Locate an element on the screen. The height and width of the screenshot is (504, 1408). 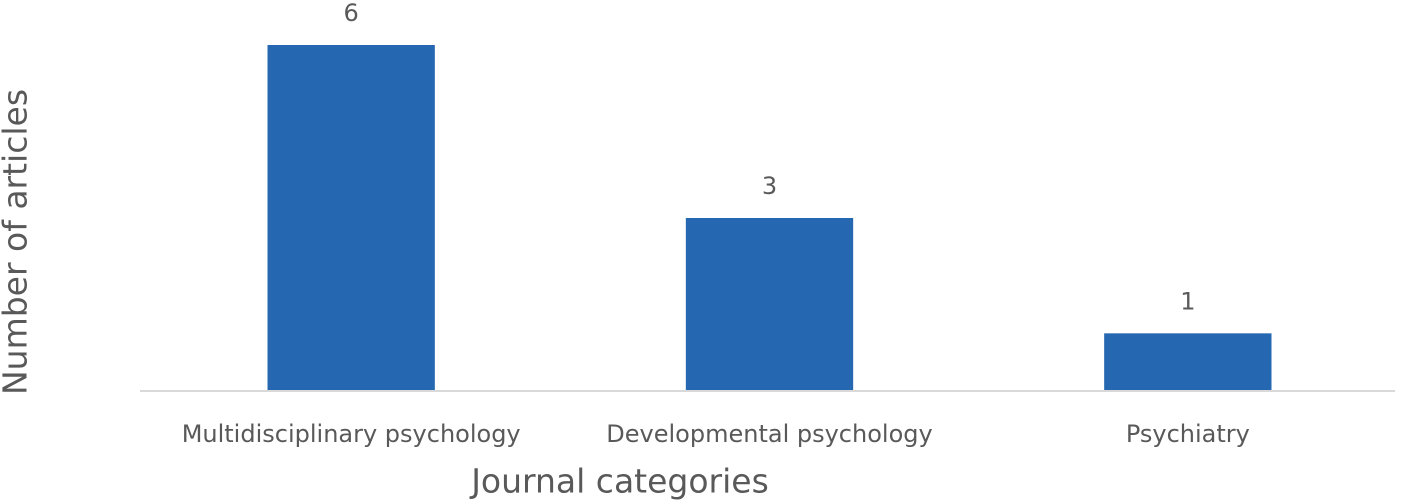
value-label: 3 is located at coordinates (769, 186).